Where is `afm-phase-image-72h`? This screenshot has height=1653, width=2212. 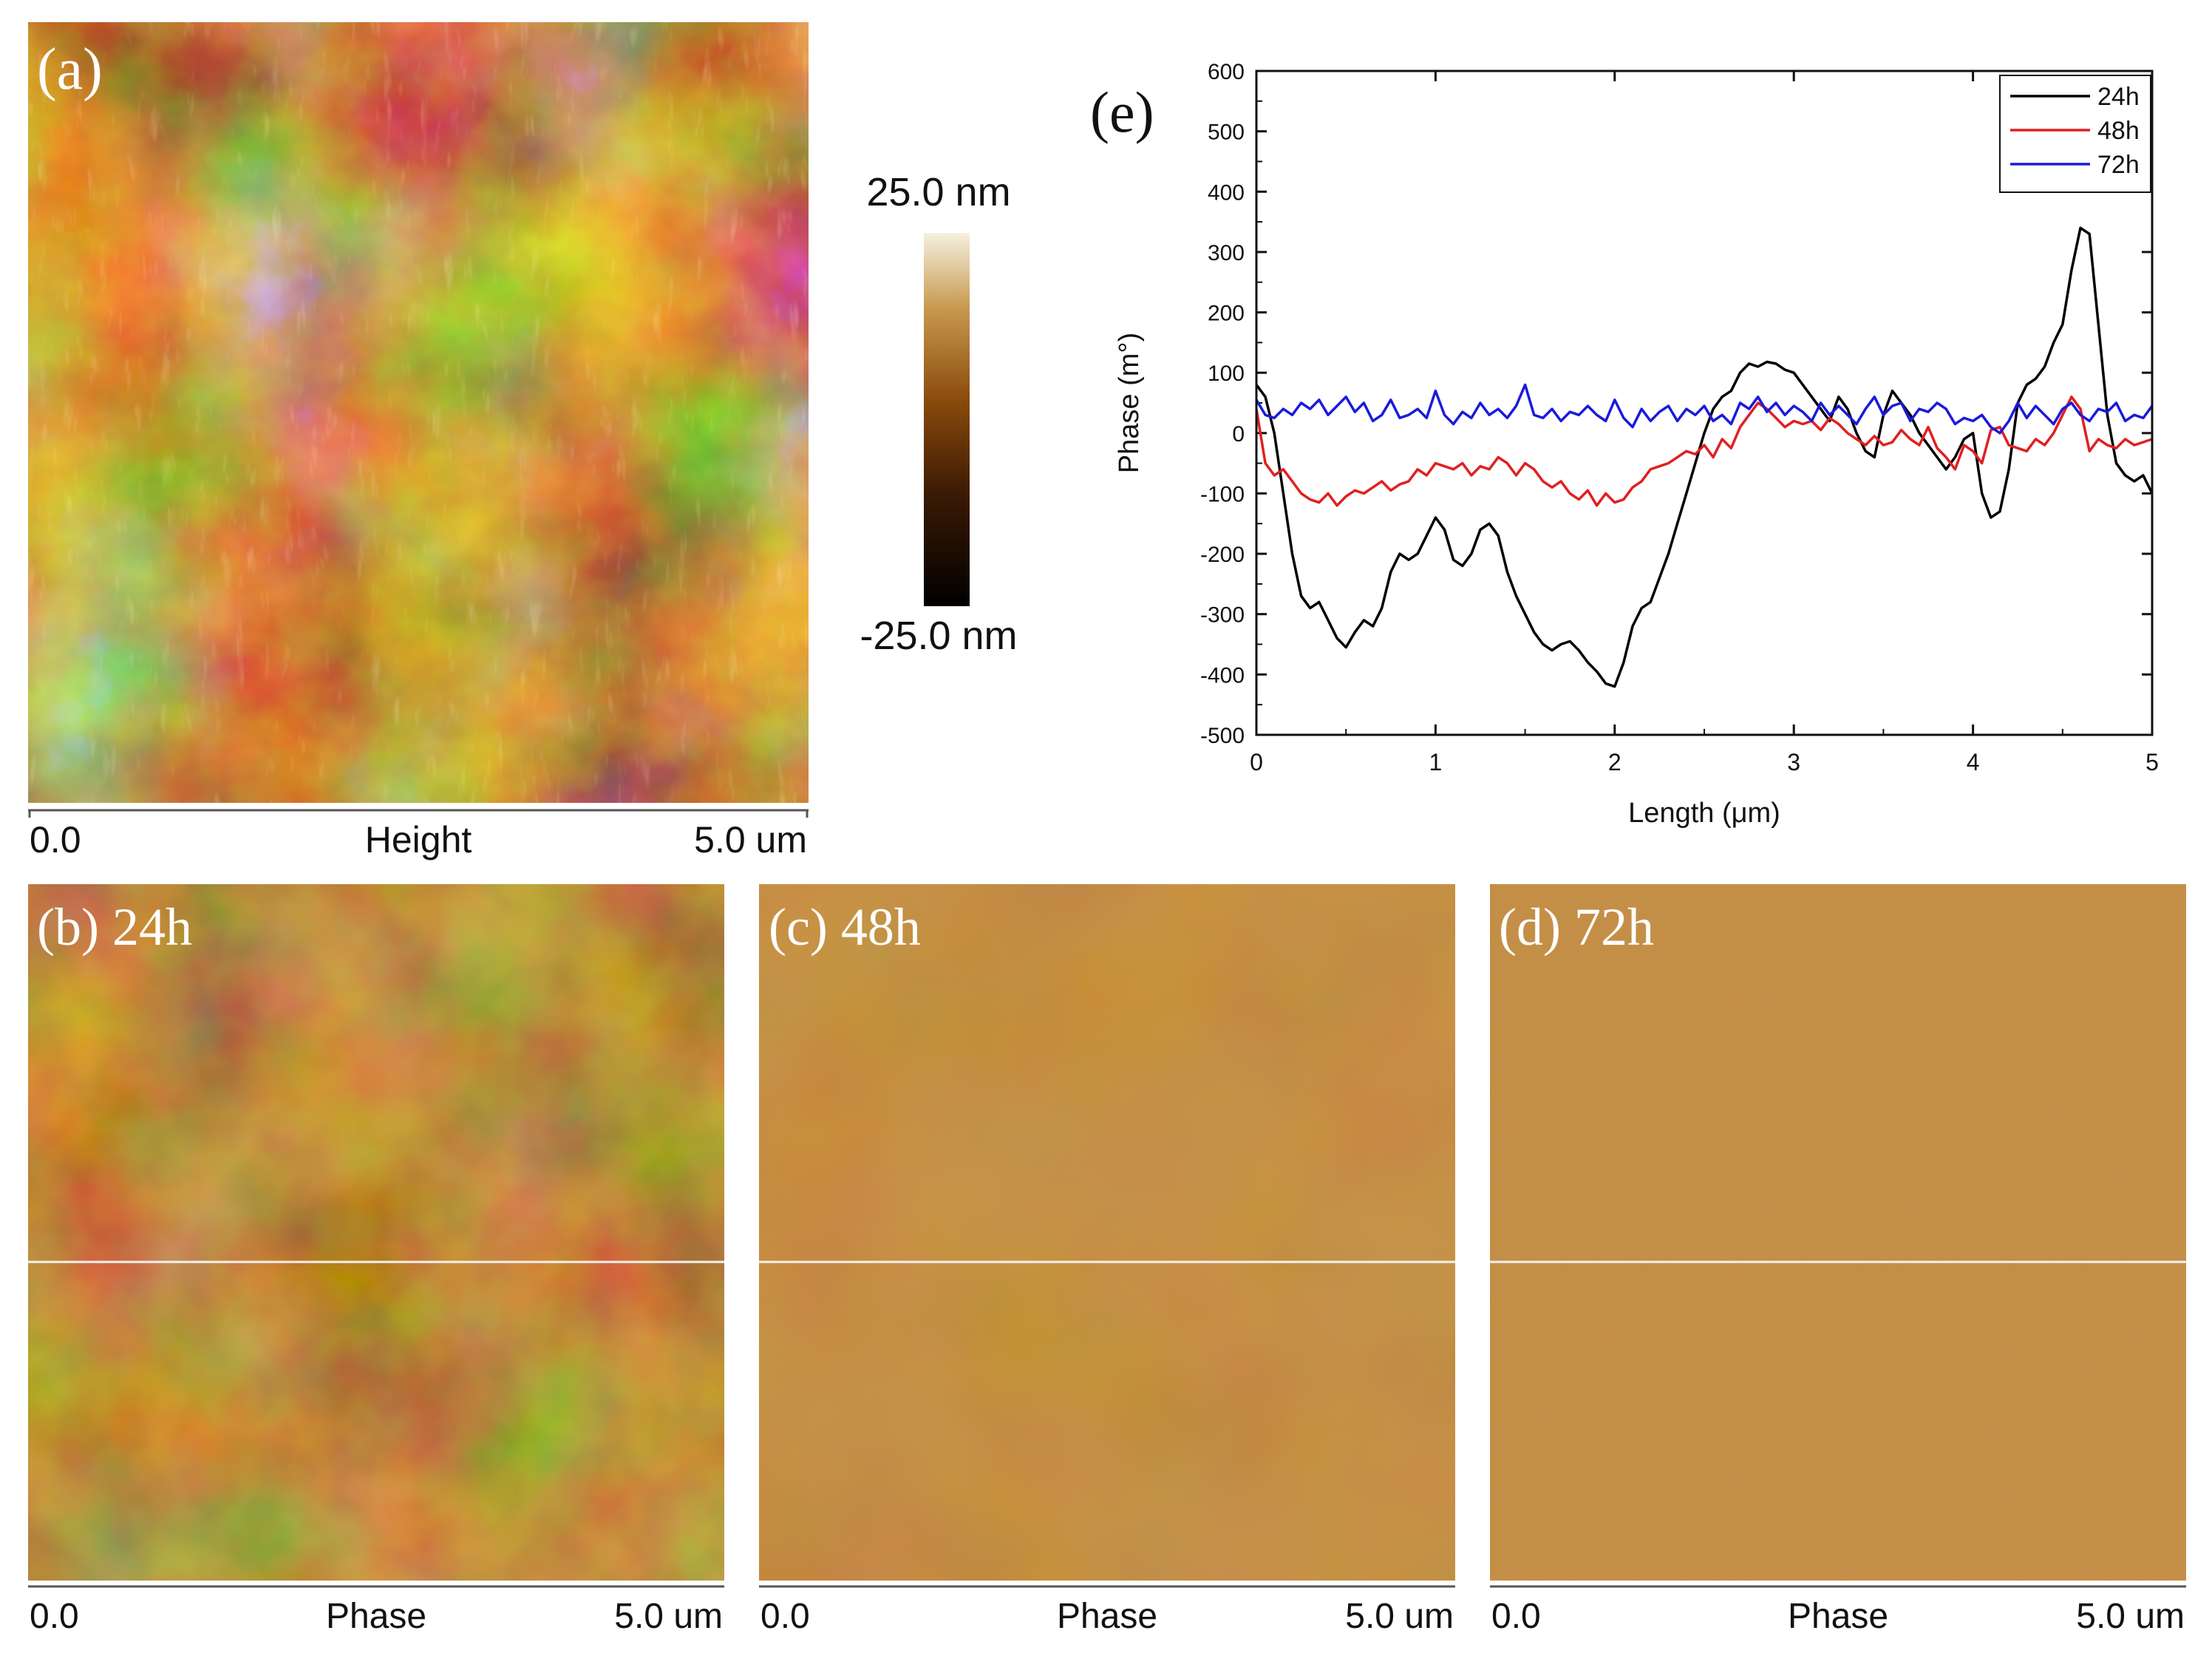 afm-phase-image-72h is located at coordinates (1838, 1233).